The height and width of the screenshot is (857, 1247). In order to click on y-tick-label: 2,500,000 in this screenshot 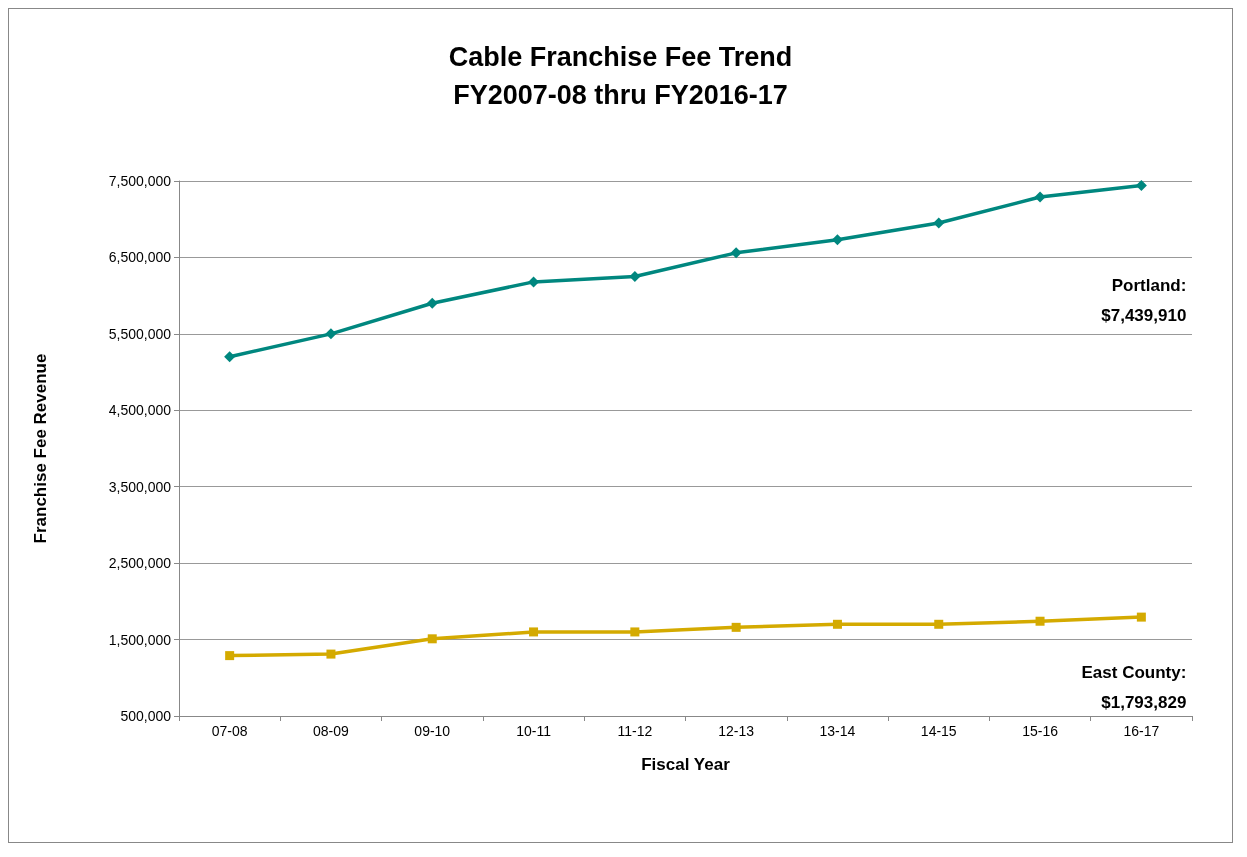, I will do `click(140, 563)`.